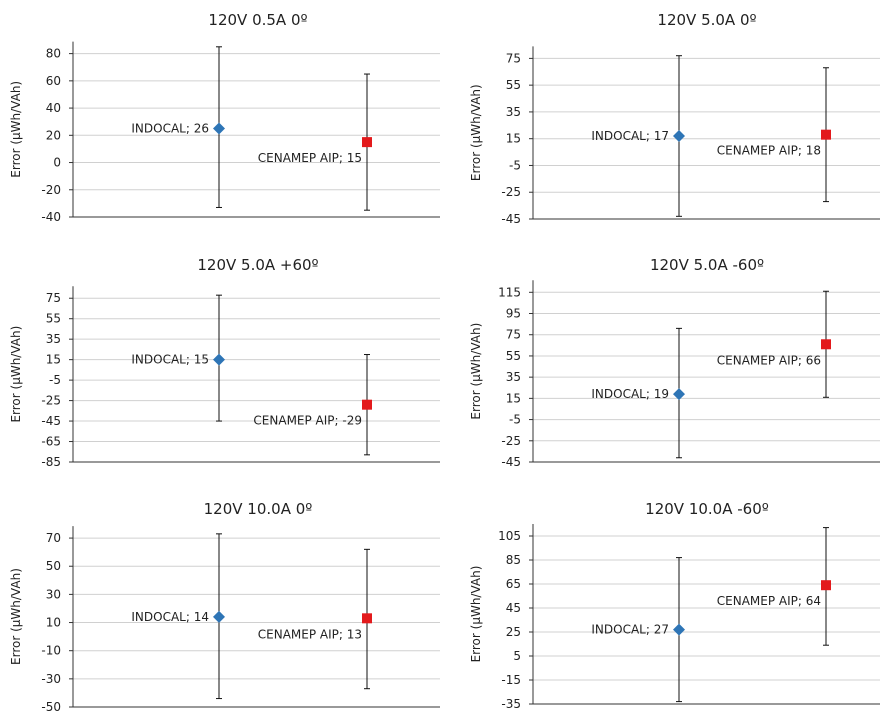 The image size is (894, 719). I want to click on y-tick-label: -10, so click(51, 651).